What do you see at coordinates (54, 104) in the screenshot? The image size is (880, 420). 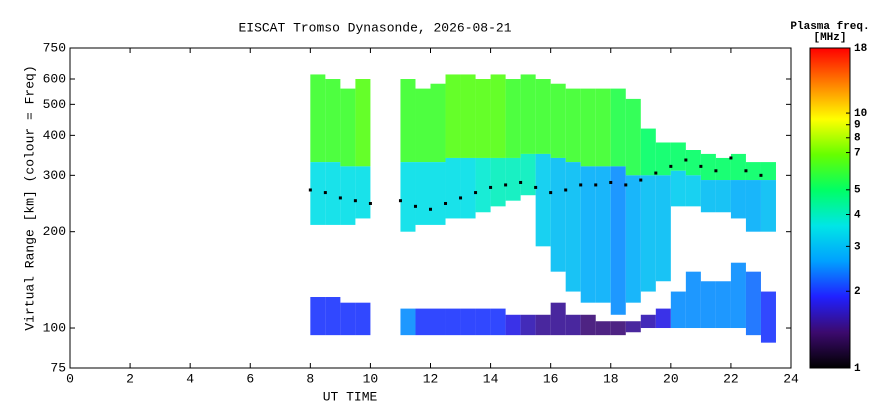 I see `y-tick-label: 500` at bounding box center [54, 104].